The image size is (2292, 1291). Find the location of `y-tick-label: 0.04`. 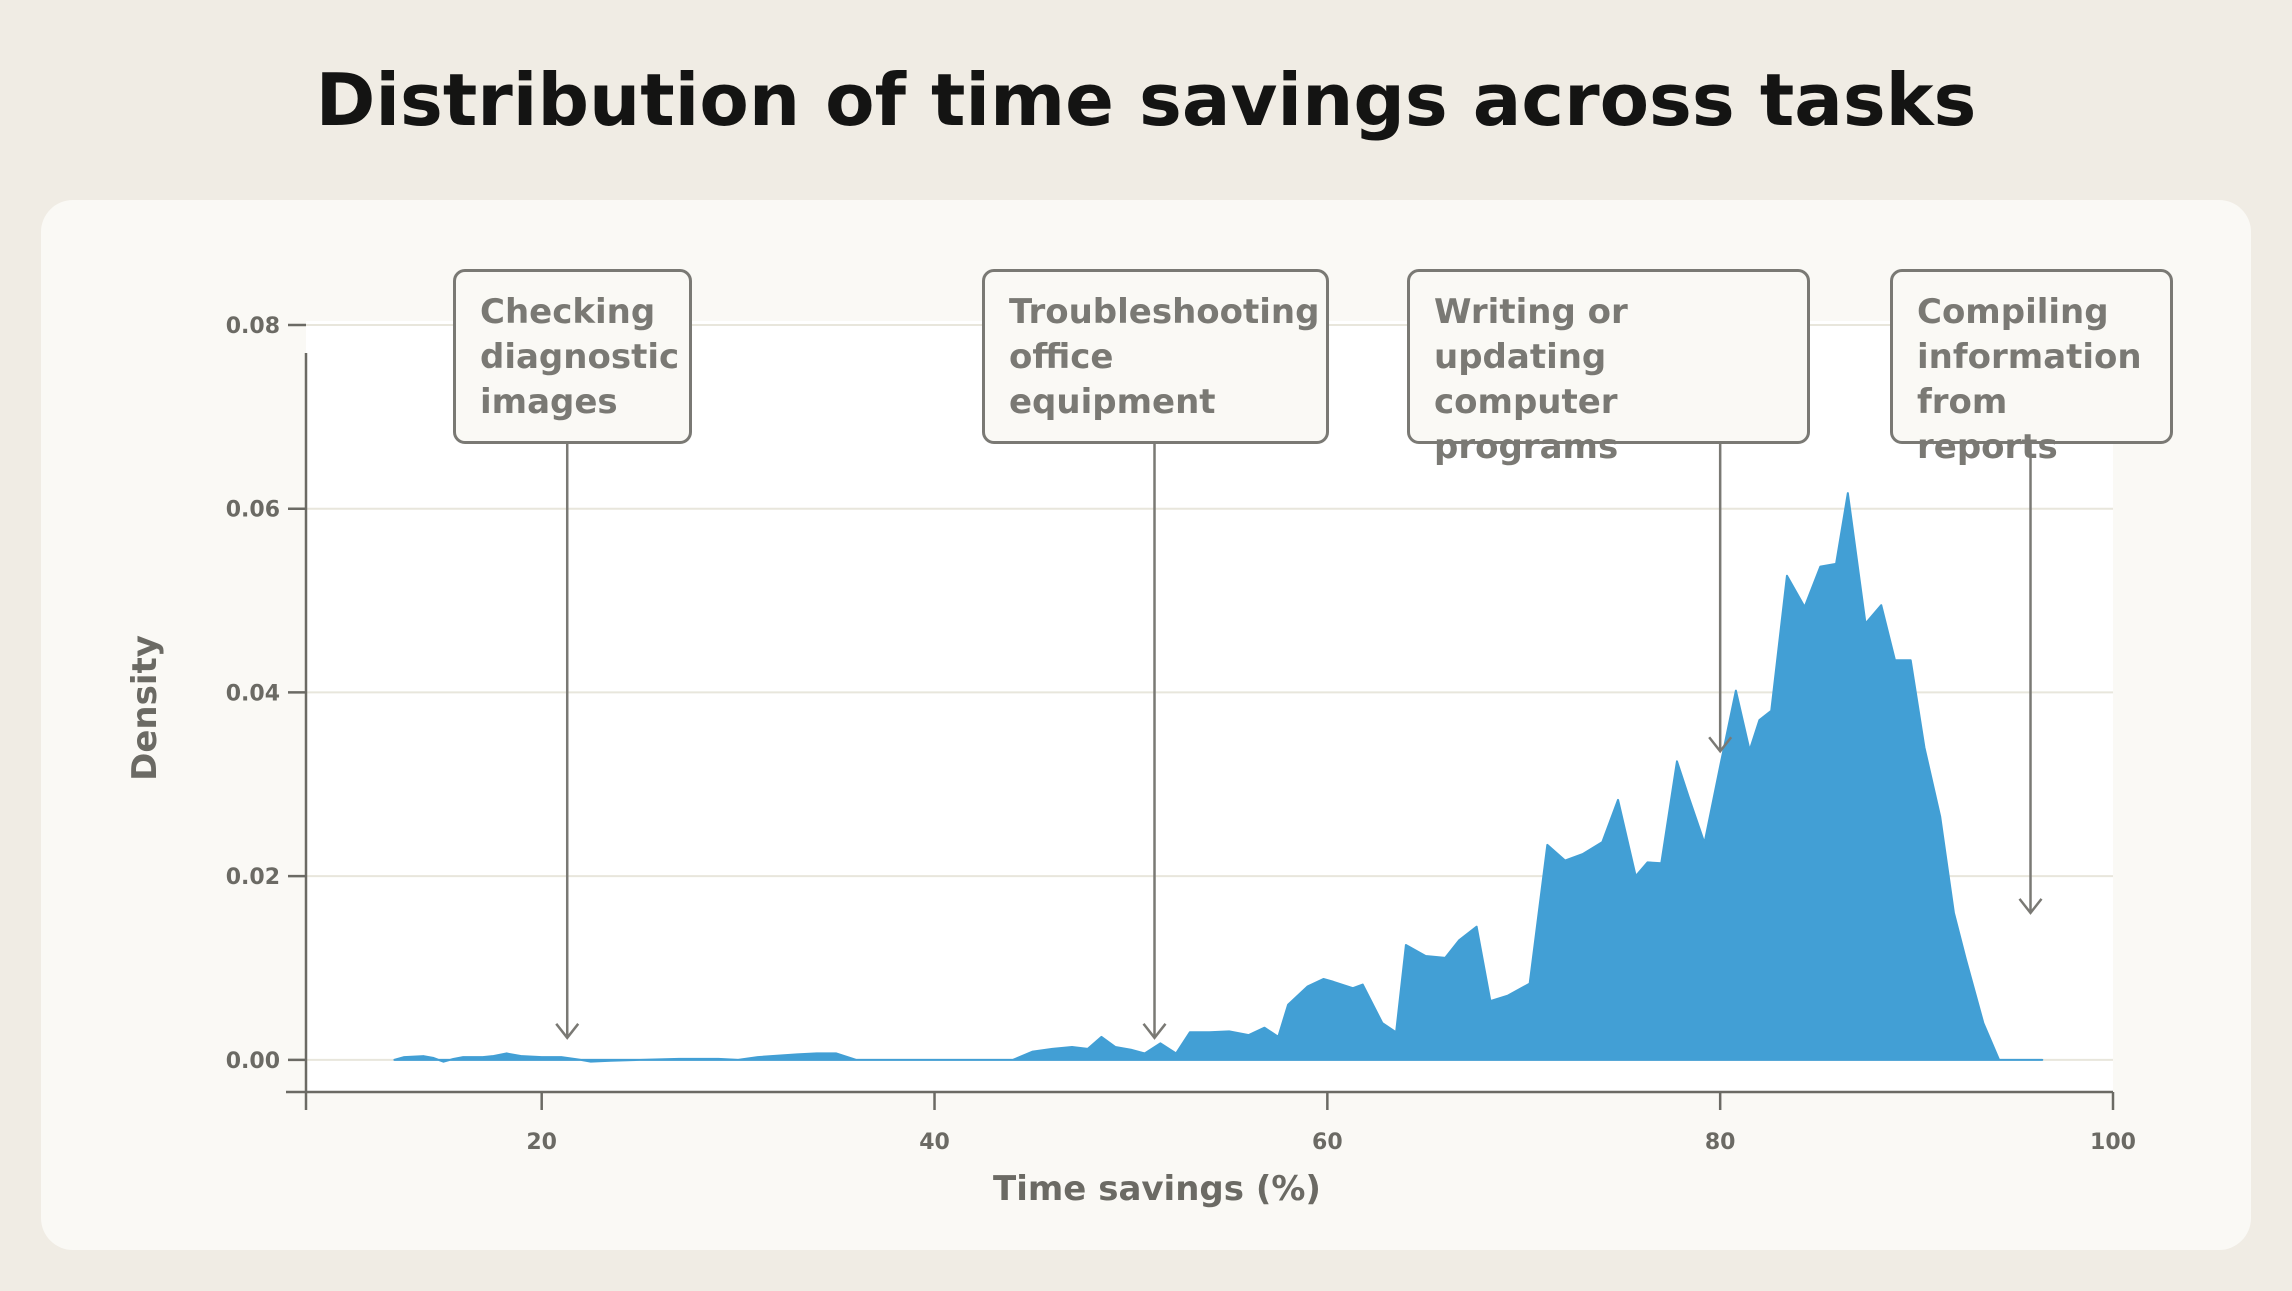

y-tick-label: 0.04 is located at coordinates (253, 693).